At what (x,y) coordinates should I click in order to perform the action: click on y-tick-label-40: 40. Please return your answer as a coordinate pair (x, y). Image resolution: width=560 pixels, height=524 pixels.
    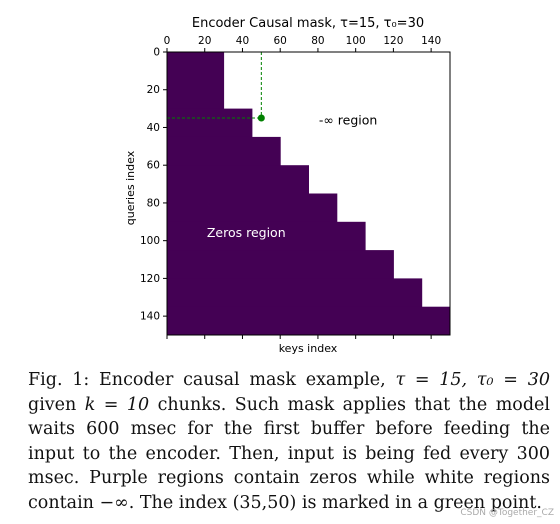
    Looking at the image, I should click on (153, 128).